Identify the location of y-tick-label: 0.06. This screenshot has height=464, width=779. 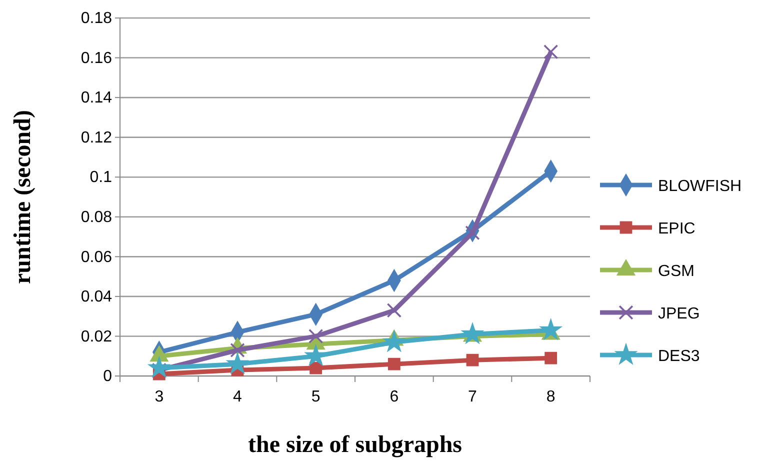
(96, 257).